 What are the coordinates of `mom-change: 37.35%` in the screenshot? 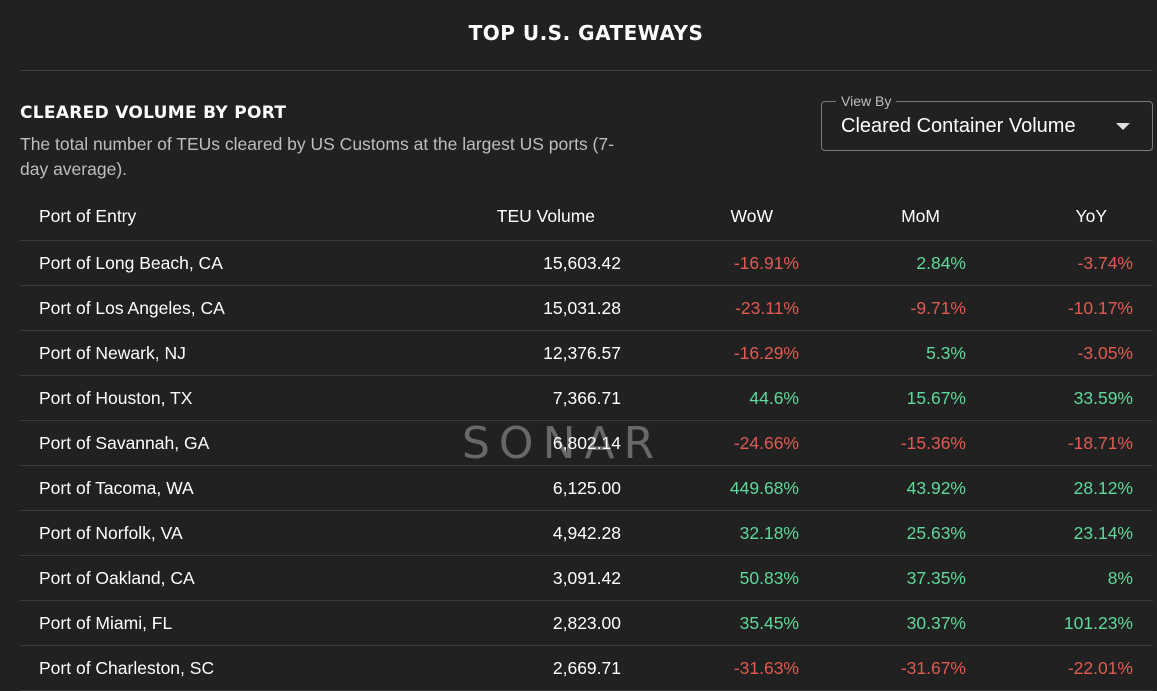 It's located at (936, 578).